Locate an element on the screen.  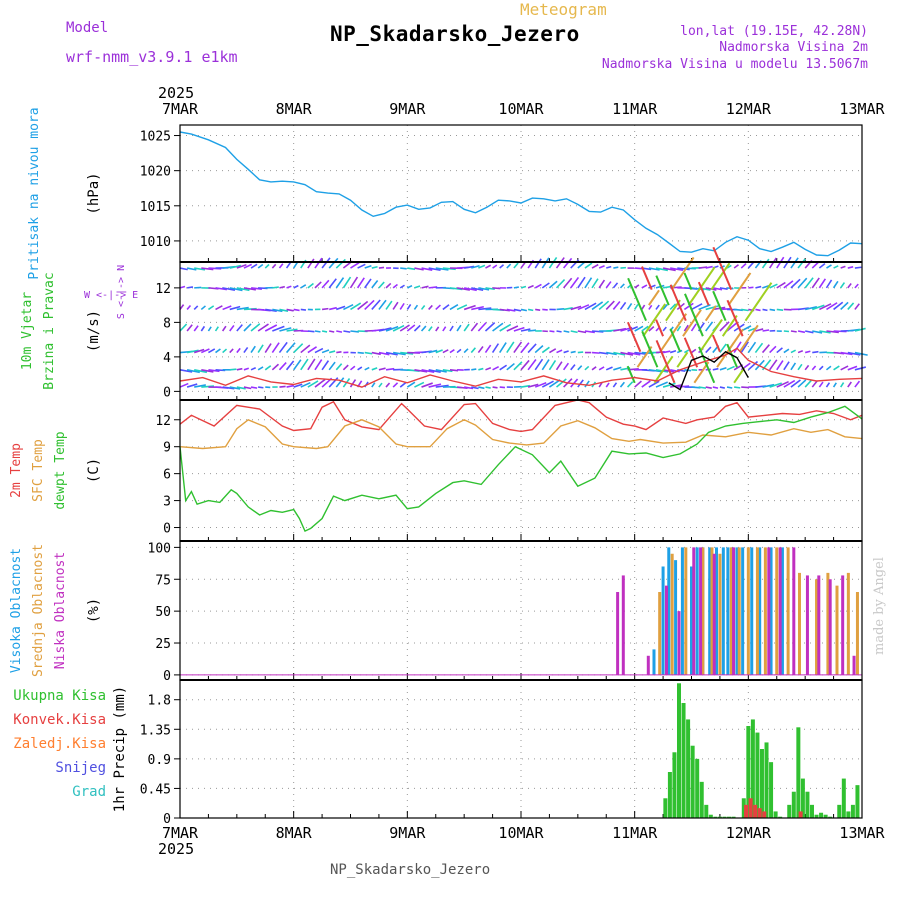
panel-unit: (m/s) is located at coordinates (94, 331).